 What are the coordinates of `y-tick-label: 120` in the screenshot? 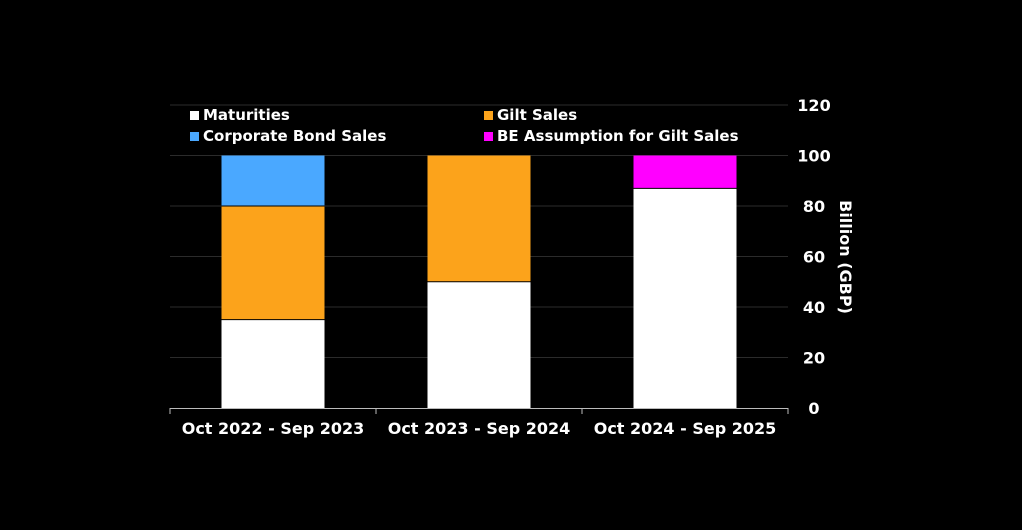 It's located at (813, 105).